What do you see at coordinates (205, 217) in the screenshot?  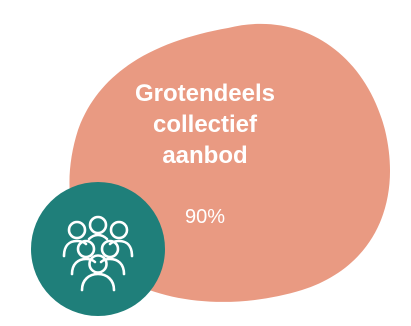 I see `percentage-value: 90%` at bounding box center [205, 217].